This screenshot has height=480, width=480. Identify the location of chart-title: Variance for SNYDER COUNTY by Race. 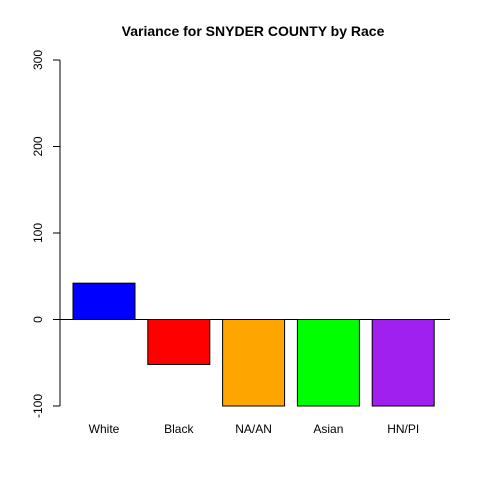
(253, 31).